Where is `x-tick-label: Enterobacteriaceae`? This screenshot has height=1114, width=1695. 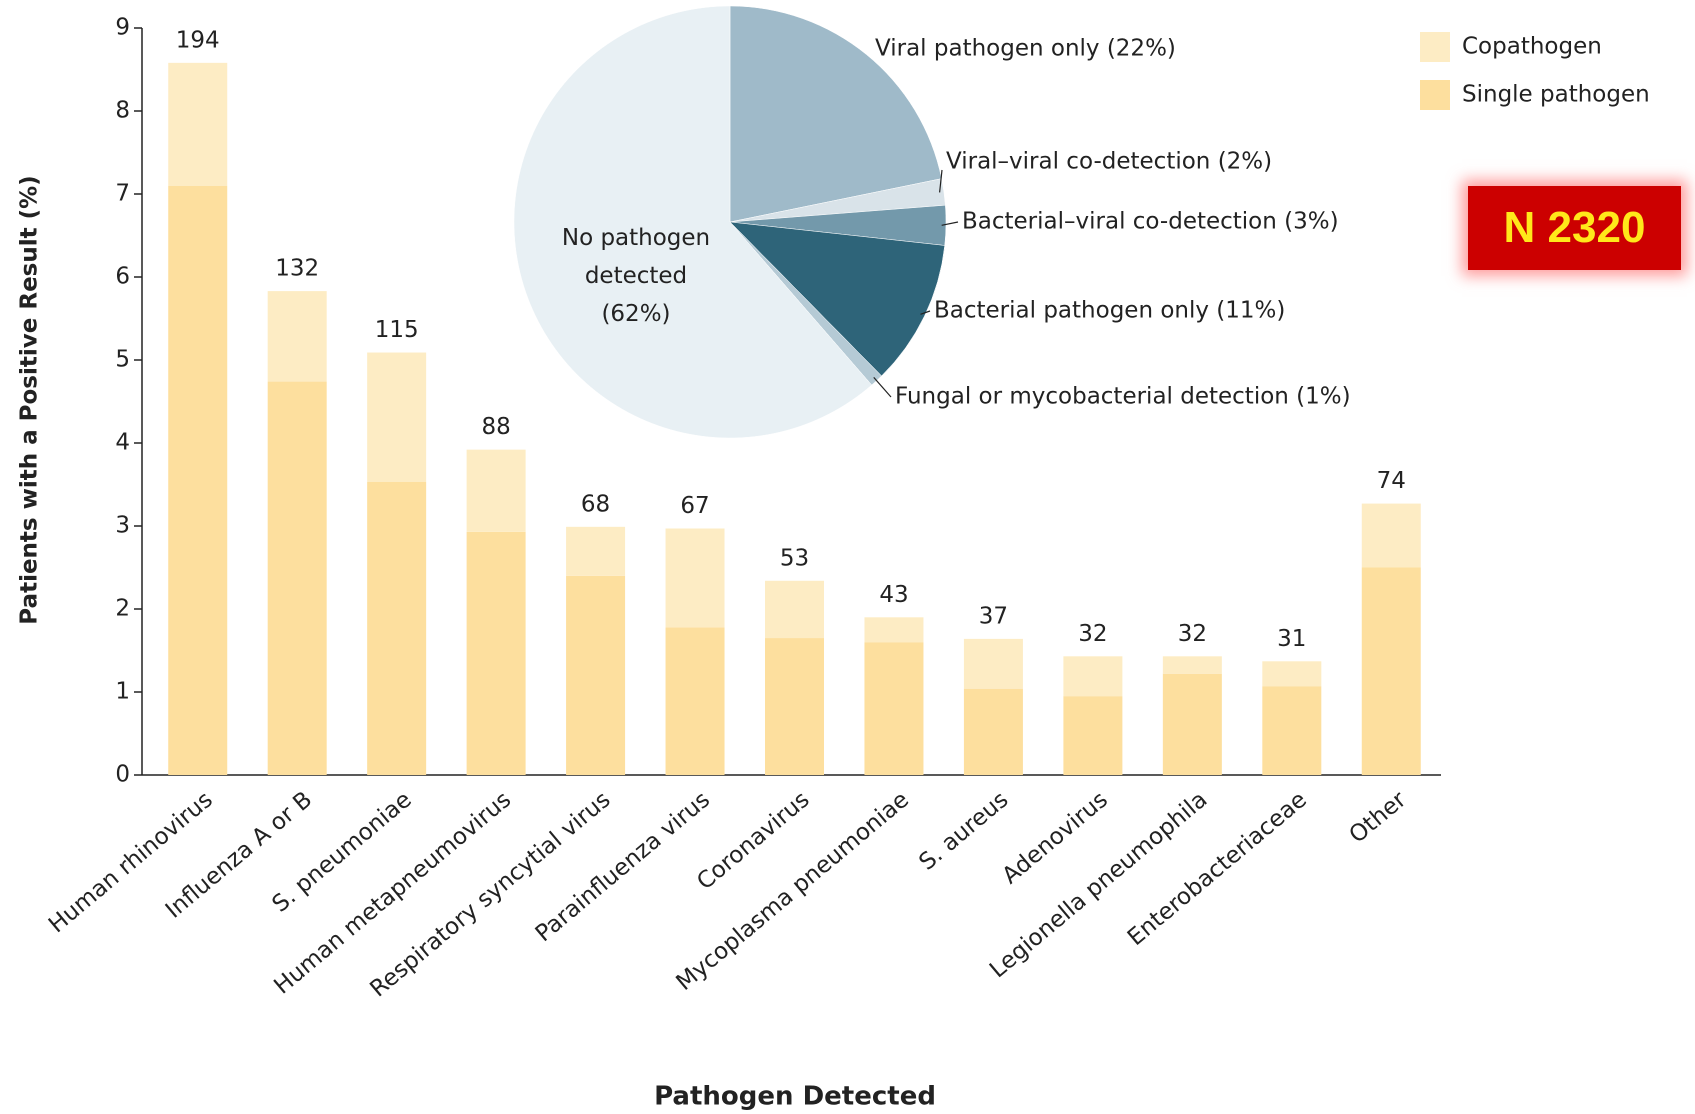
x-tick-label: Enterobacteriaceae is located at coordinates (1217, 869).